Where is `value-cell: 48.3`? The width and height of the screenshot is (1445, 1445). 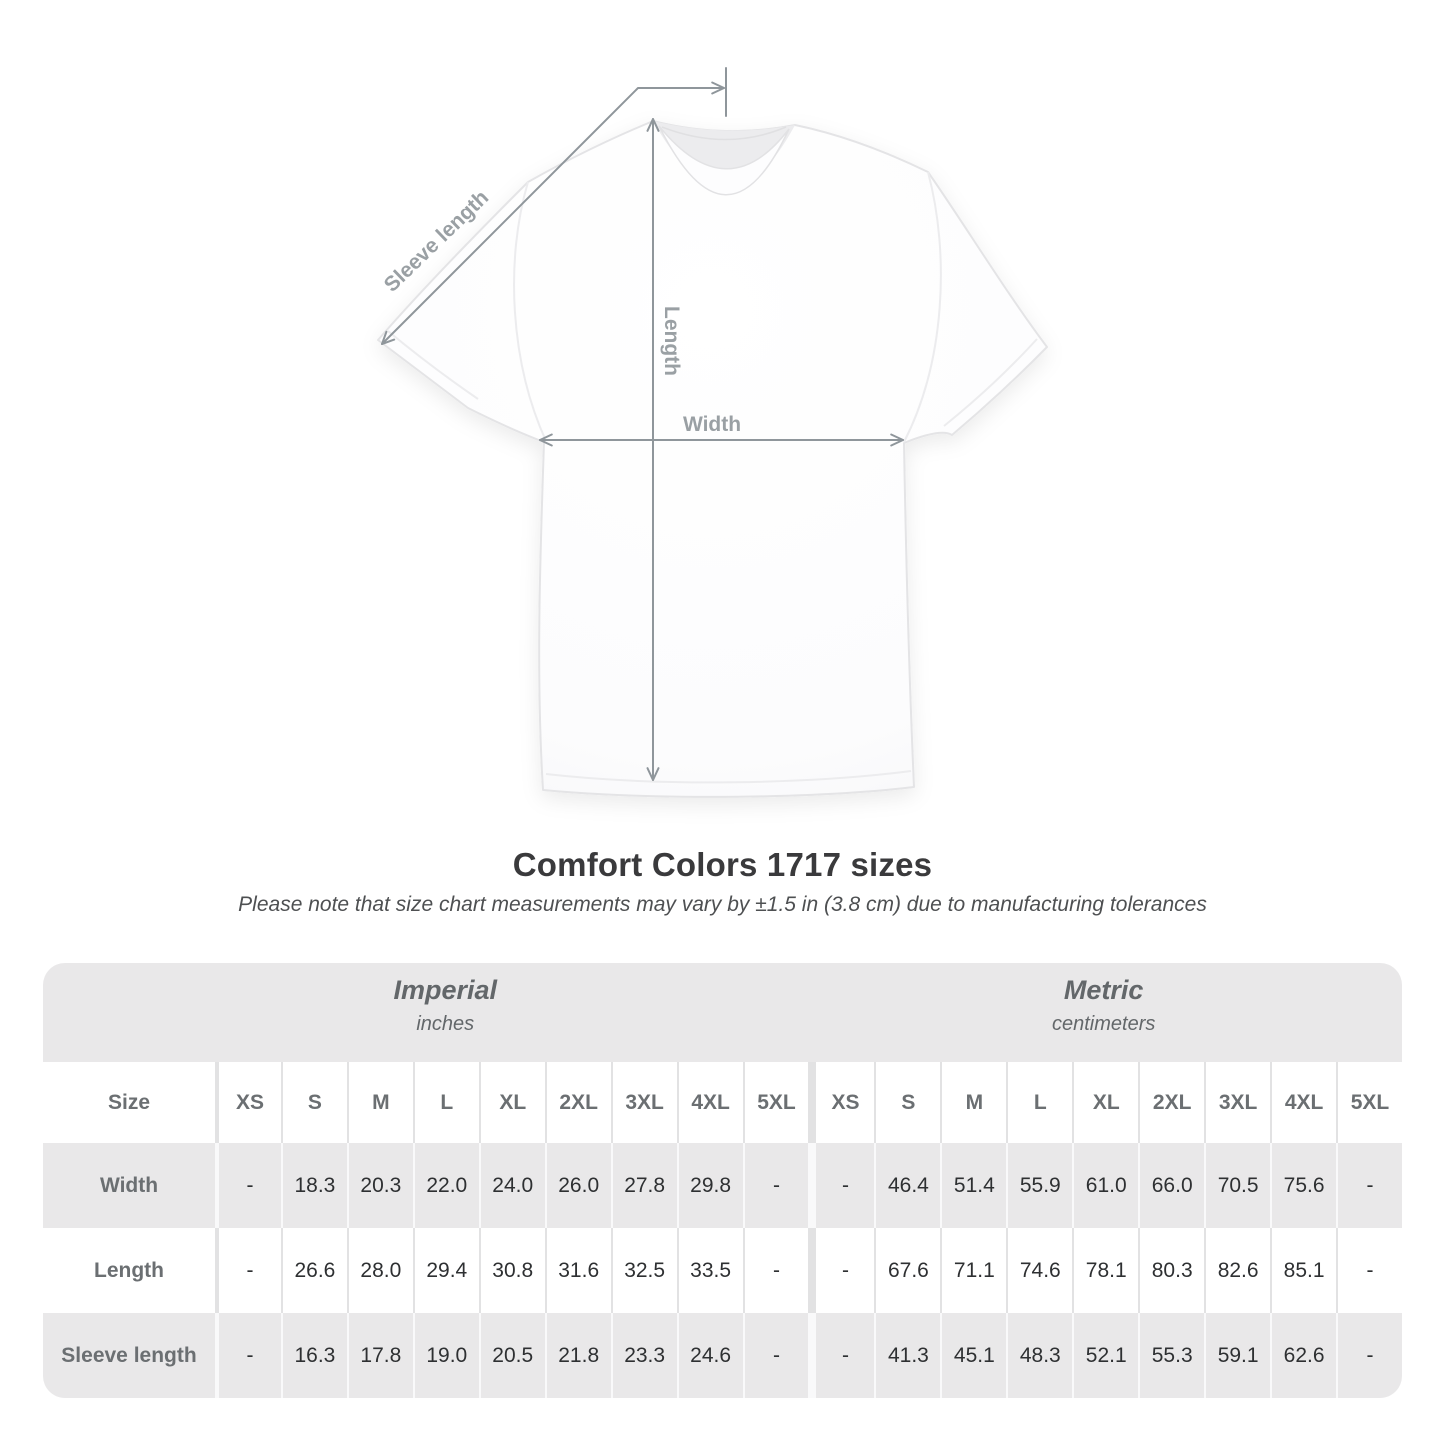 value-cell: 48.3 is located at coordinates (1039, 1355).